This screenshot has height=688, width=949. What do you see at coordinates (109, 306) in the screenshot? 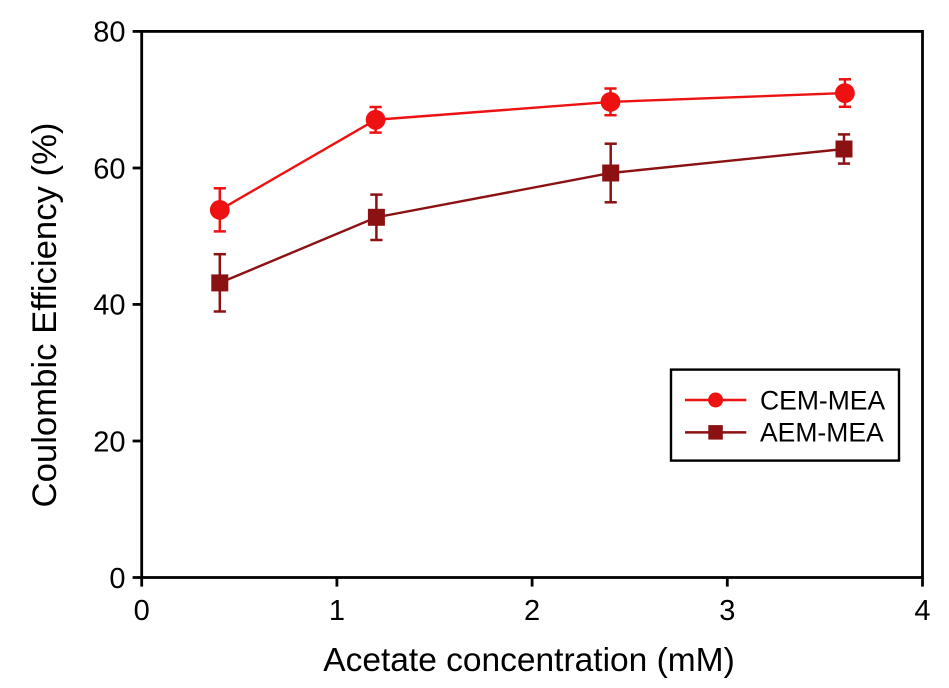
I see `svg-text: 40` at bounding box center [109, 306].